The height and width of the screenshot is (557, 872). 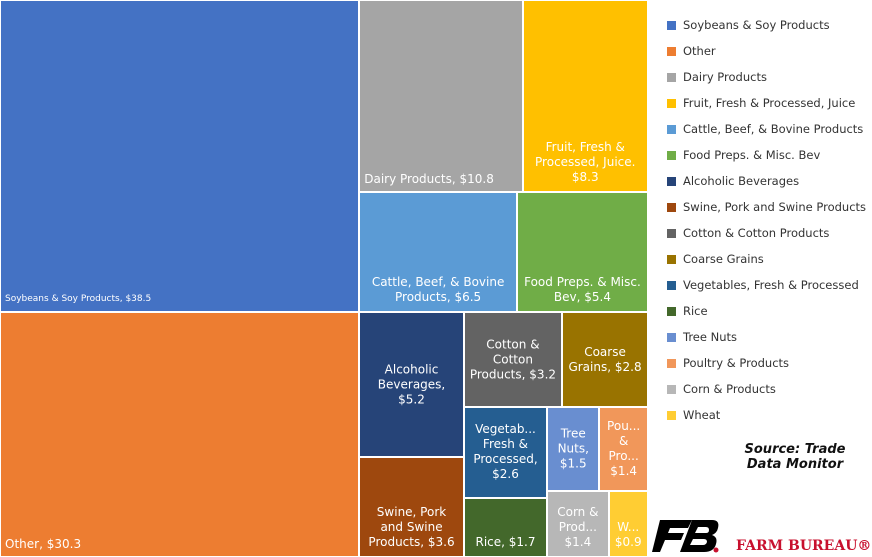 I want to click on tile-label: Swine, Pork and Swine Products, $3.6, so click(x=411, y=527).